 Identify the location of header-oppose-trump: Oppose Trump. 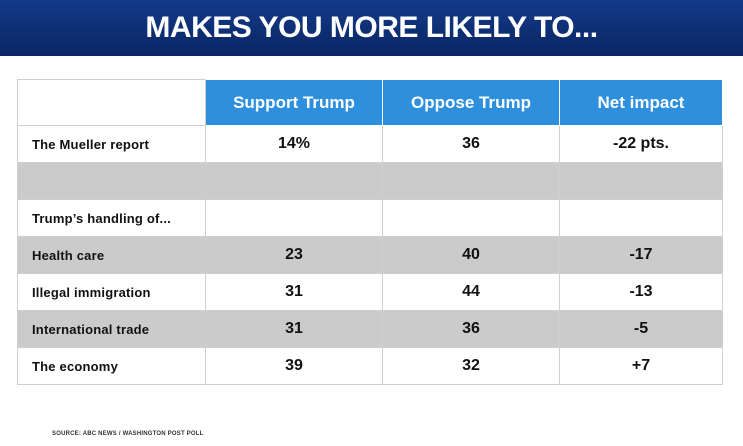
(471, 102).